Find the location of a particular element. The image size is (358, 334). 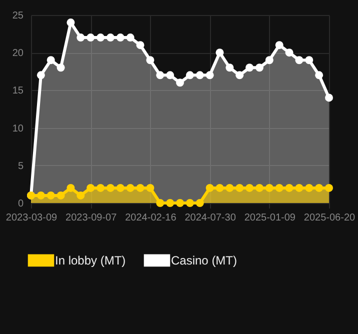

y-tick-label: 20 is located at coordinates (18, 54).